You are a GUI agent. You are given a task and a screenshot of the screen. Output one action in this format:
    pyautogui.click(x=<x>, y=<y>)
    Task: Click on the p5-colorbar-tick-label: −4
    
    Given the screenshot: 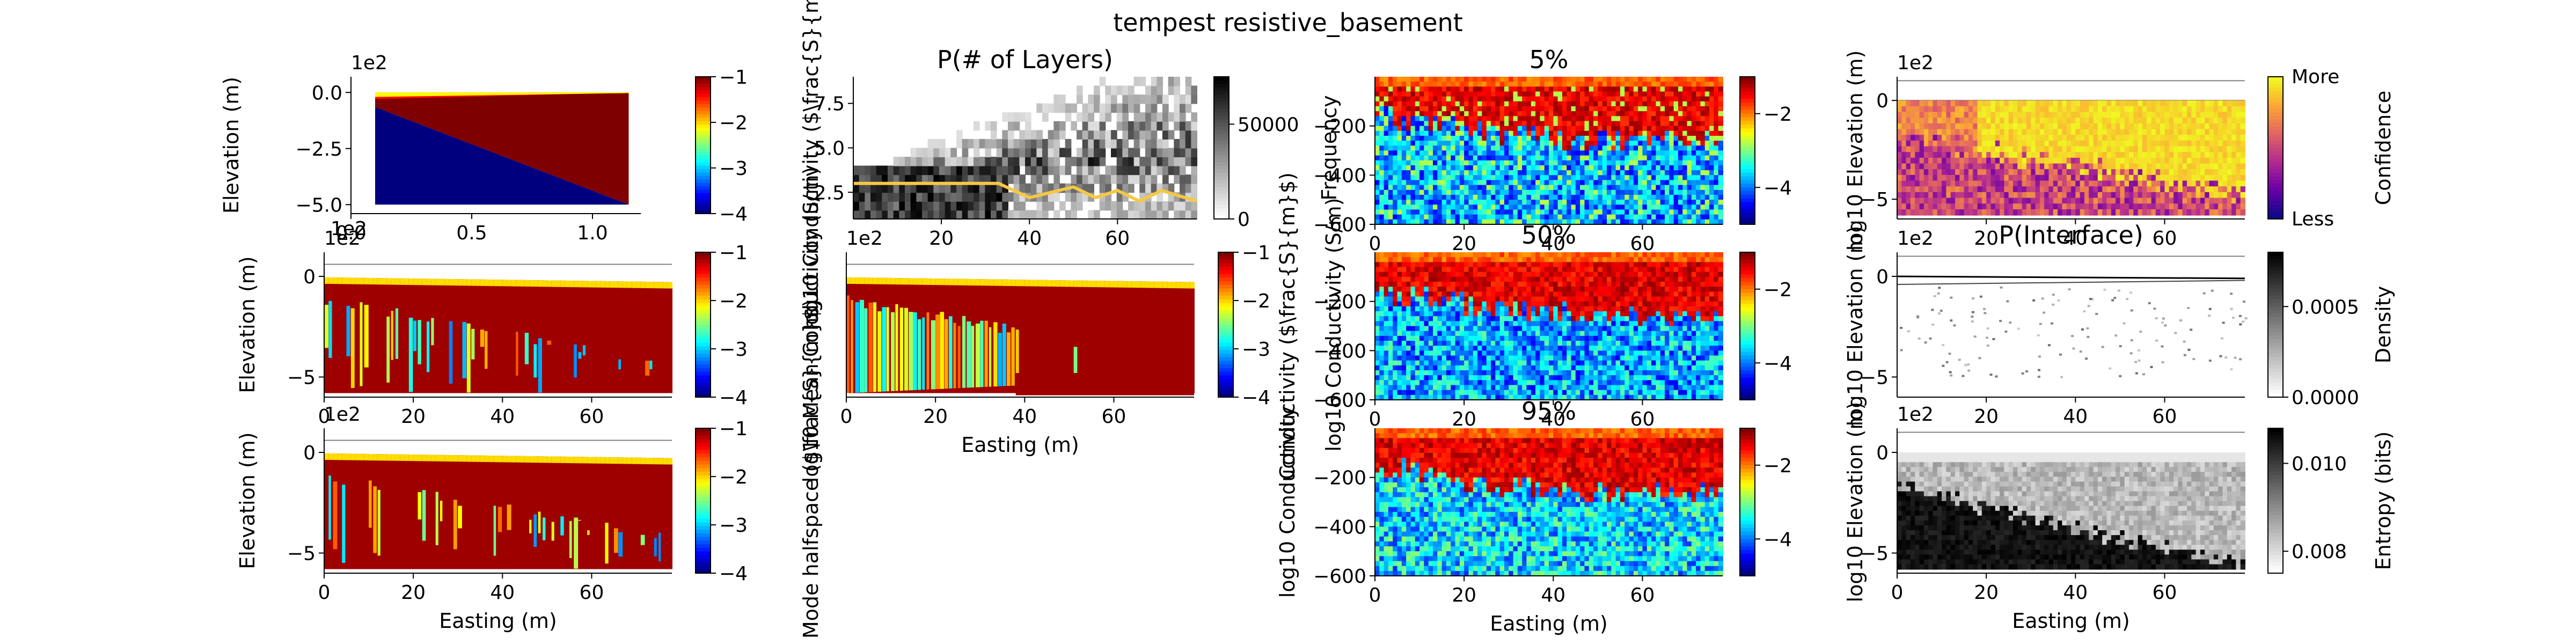 What is the action you would take?
    pyautogui.click(x=1777, y=188)
    